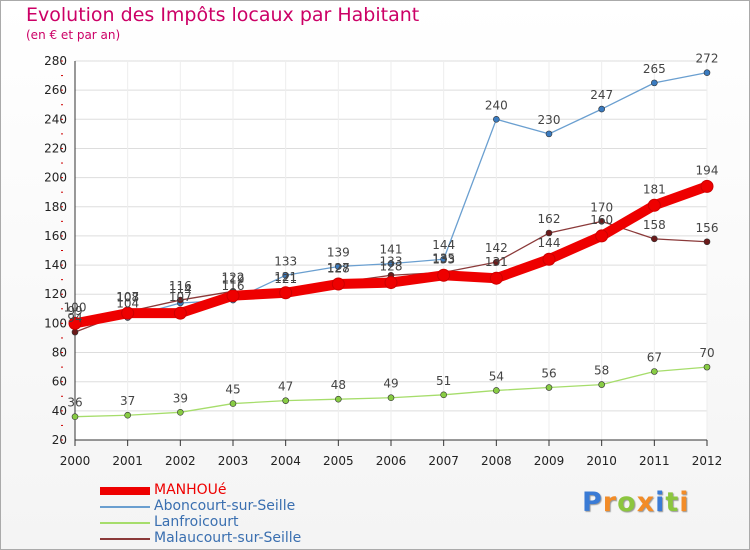 This screenshot has height=550, width=750. Describe the element at coordinates (190, 490) in the screenshot. I see `legend-label: MANHOUé` at that location.